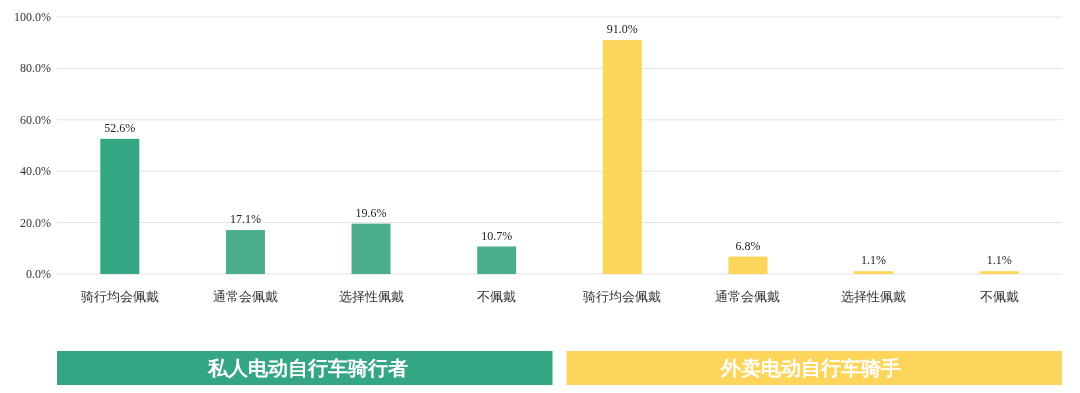 This screenshot has width=1080, height=393. I want to click on data-label: 10.7%, so click(497, 235).